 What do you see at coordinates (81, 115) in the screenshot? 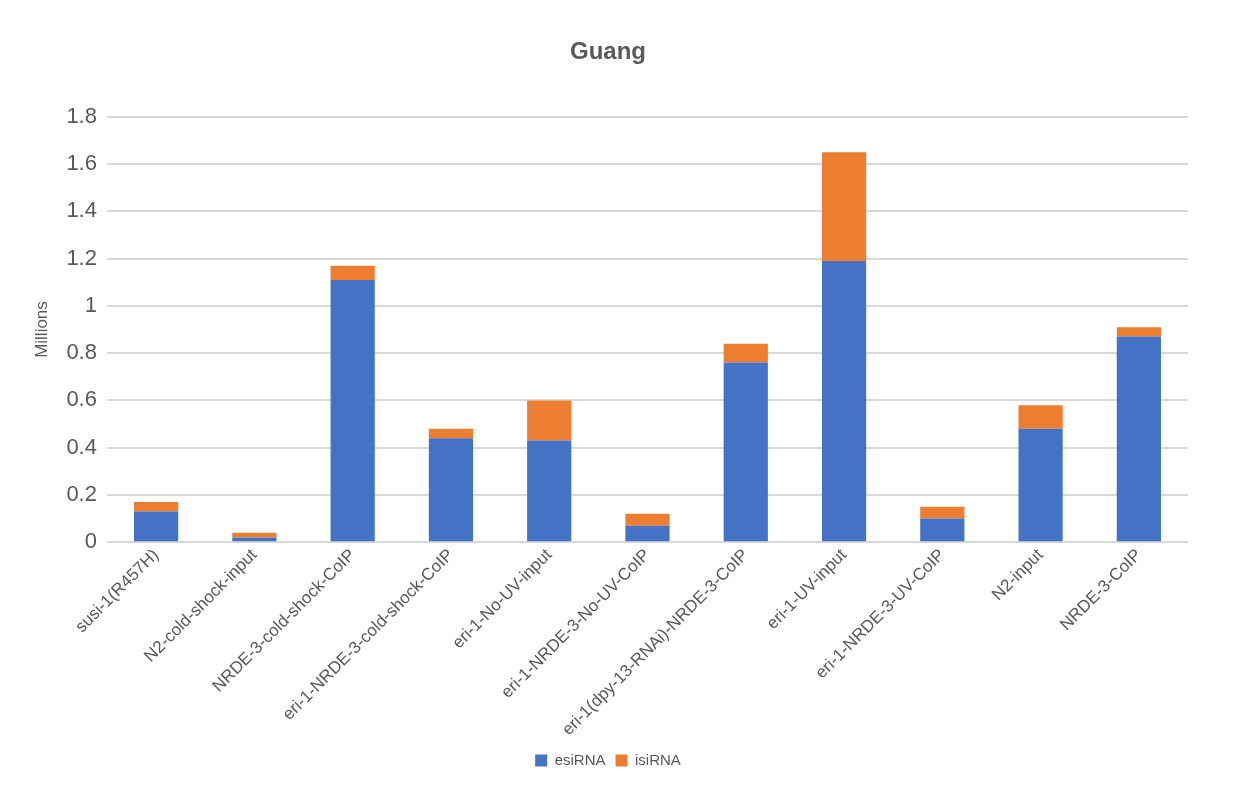
I see `y-tick-label: 1.8` at bounding box center [81, 115].